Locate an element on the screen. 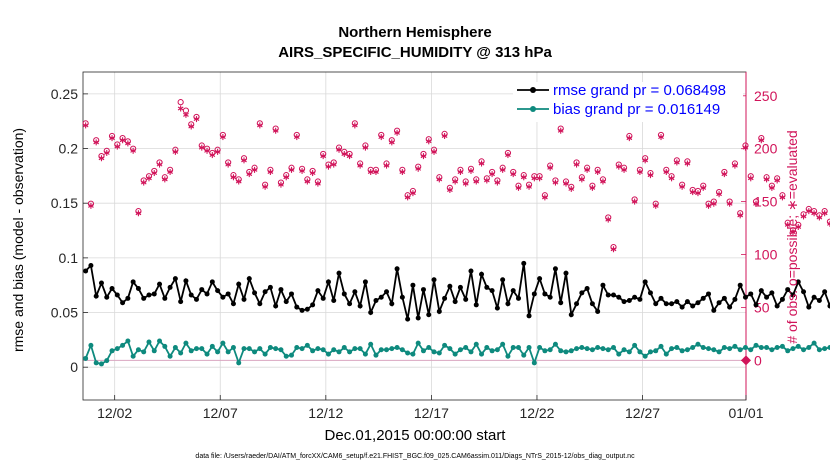  bias-line is located at coordinates (457, 352).